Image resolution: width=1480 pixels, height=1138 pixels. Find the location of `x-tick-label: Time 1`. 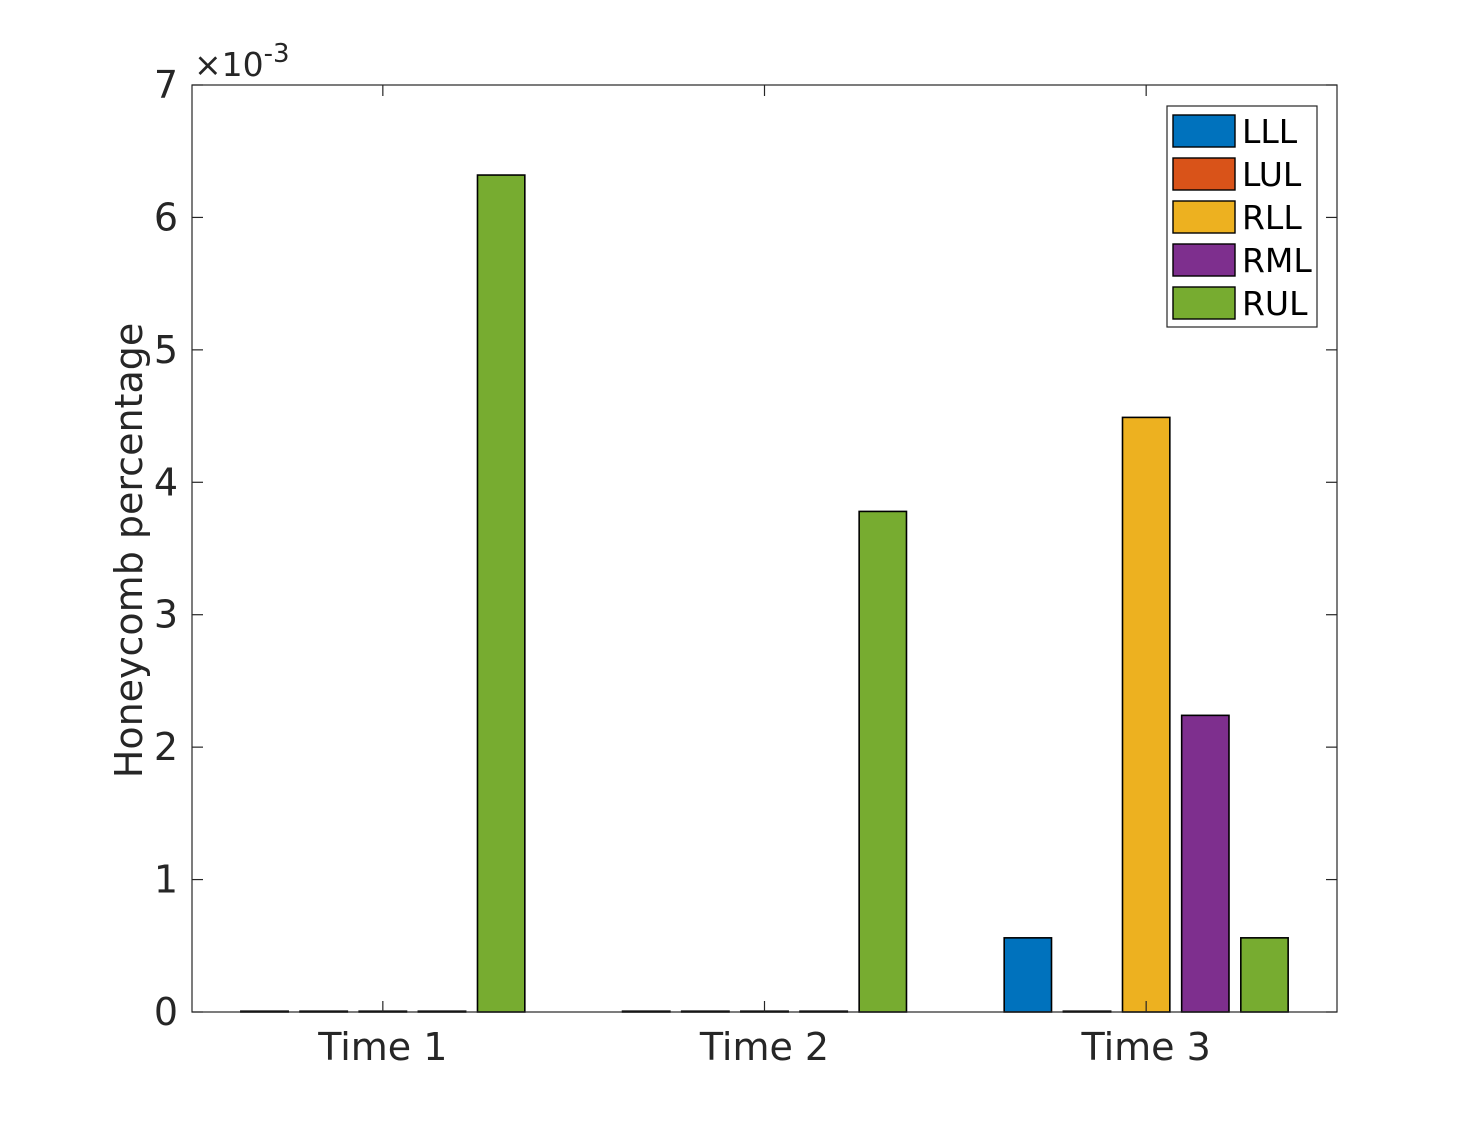

x-tick-label: Time 1 is located at coordinates (382, 1047).